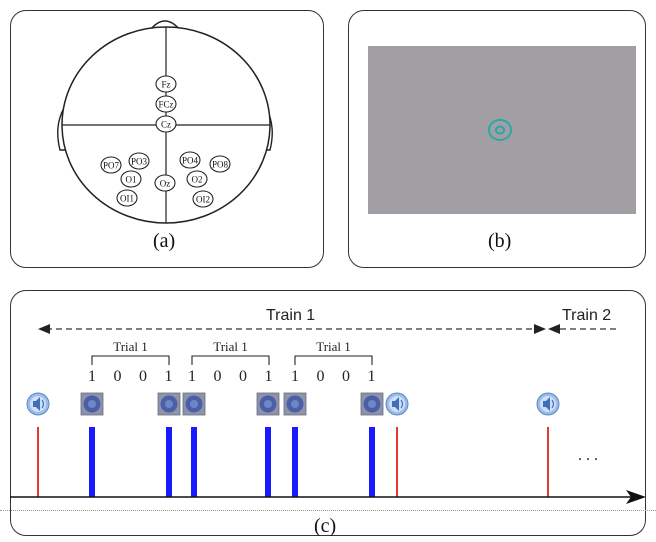 This screenshot has height=542, width=656. I want to click on electrode-label: PO7, so click(111, 166).